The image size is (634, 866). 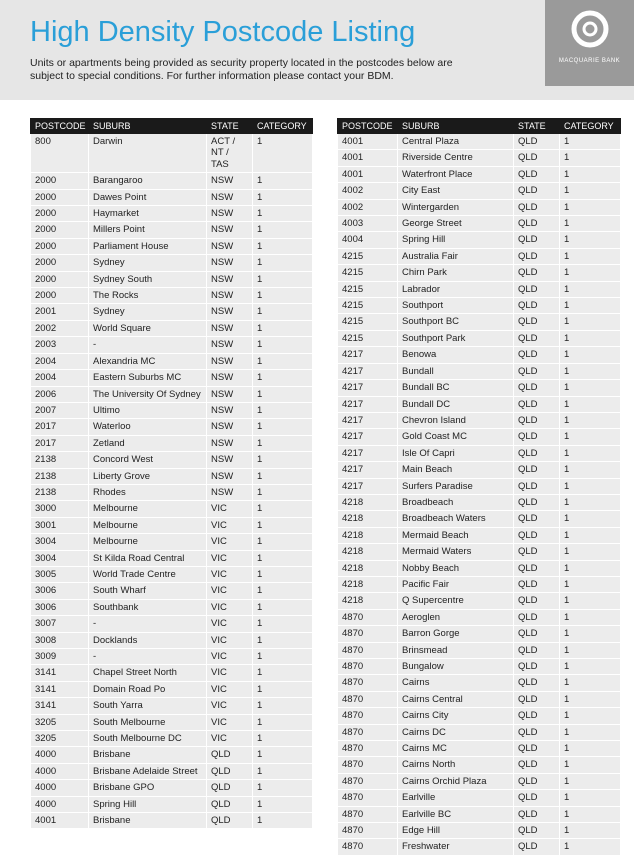 What do you see at coordinates (455, 191) in the screenshot?
I see `suburb-cell: City East` at bounding box center [455, 191].